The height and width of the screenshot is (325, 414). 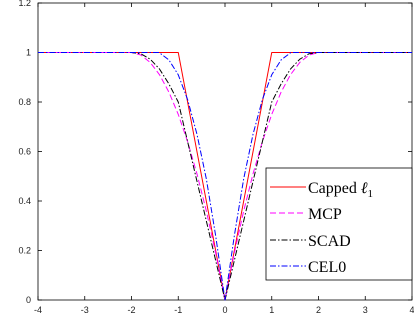 I want to click on x-tick-label: 1, so click(x=271, y=310).